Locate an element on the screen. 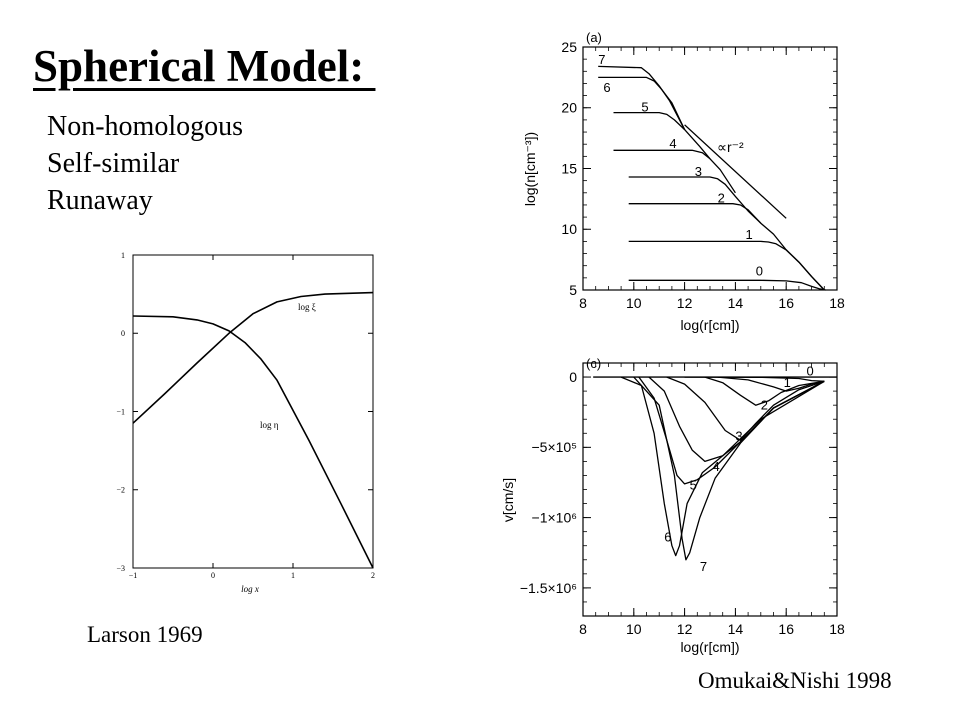 Image resolution: width=960 pixels, height=720 pixels. x-tick-label: 1 is located at coordinates (293, 575).